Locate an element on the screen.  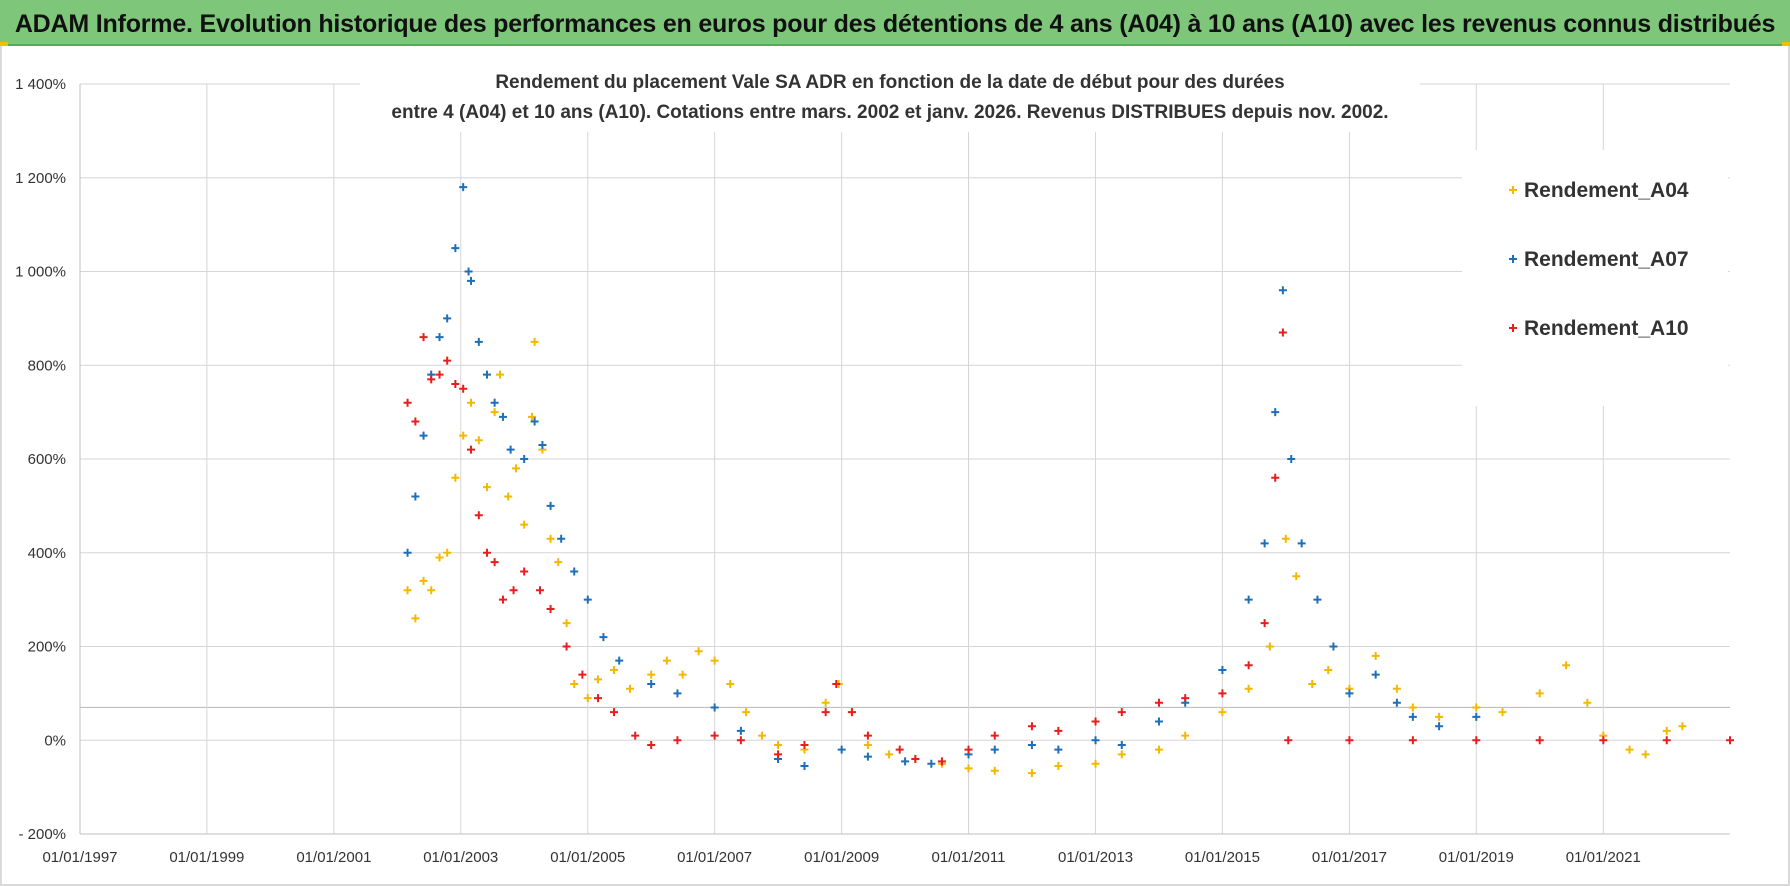
y-tick-label: 800% is located at coordinates (47, 365).